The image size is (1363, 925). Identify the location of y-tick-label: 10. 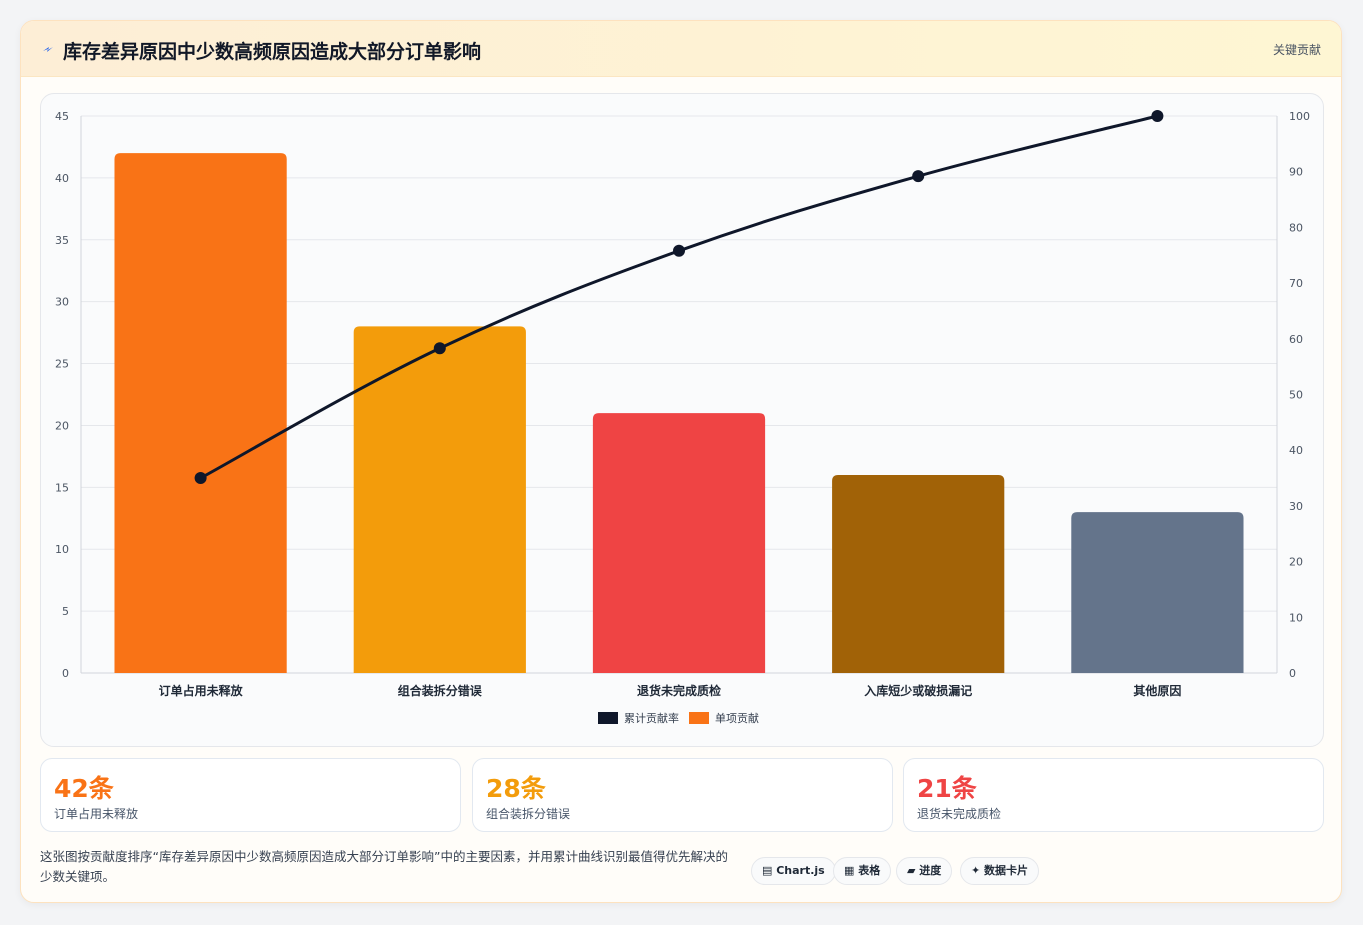
(62, 549).